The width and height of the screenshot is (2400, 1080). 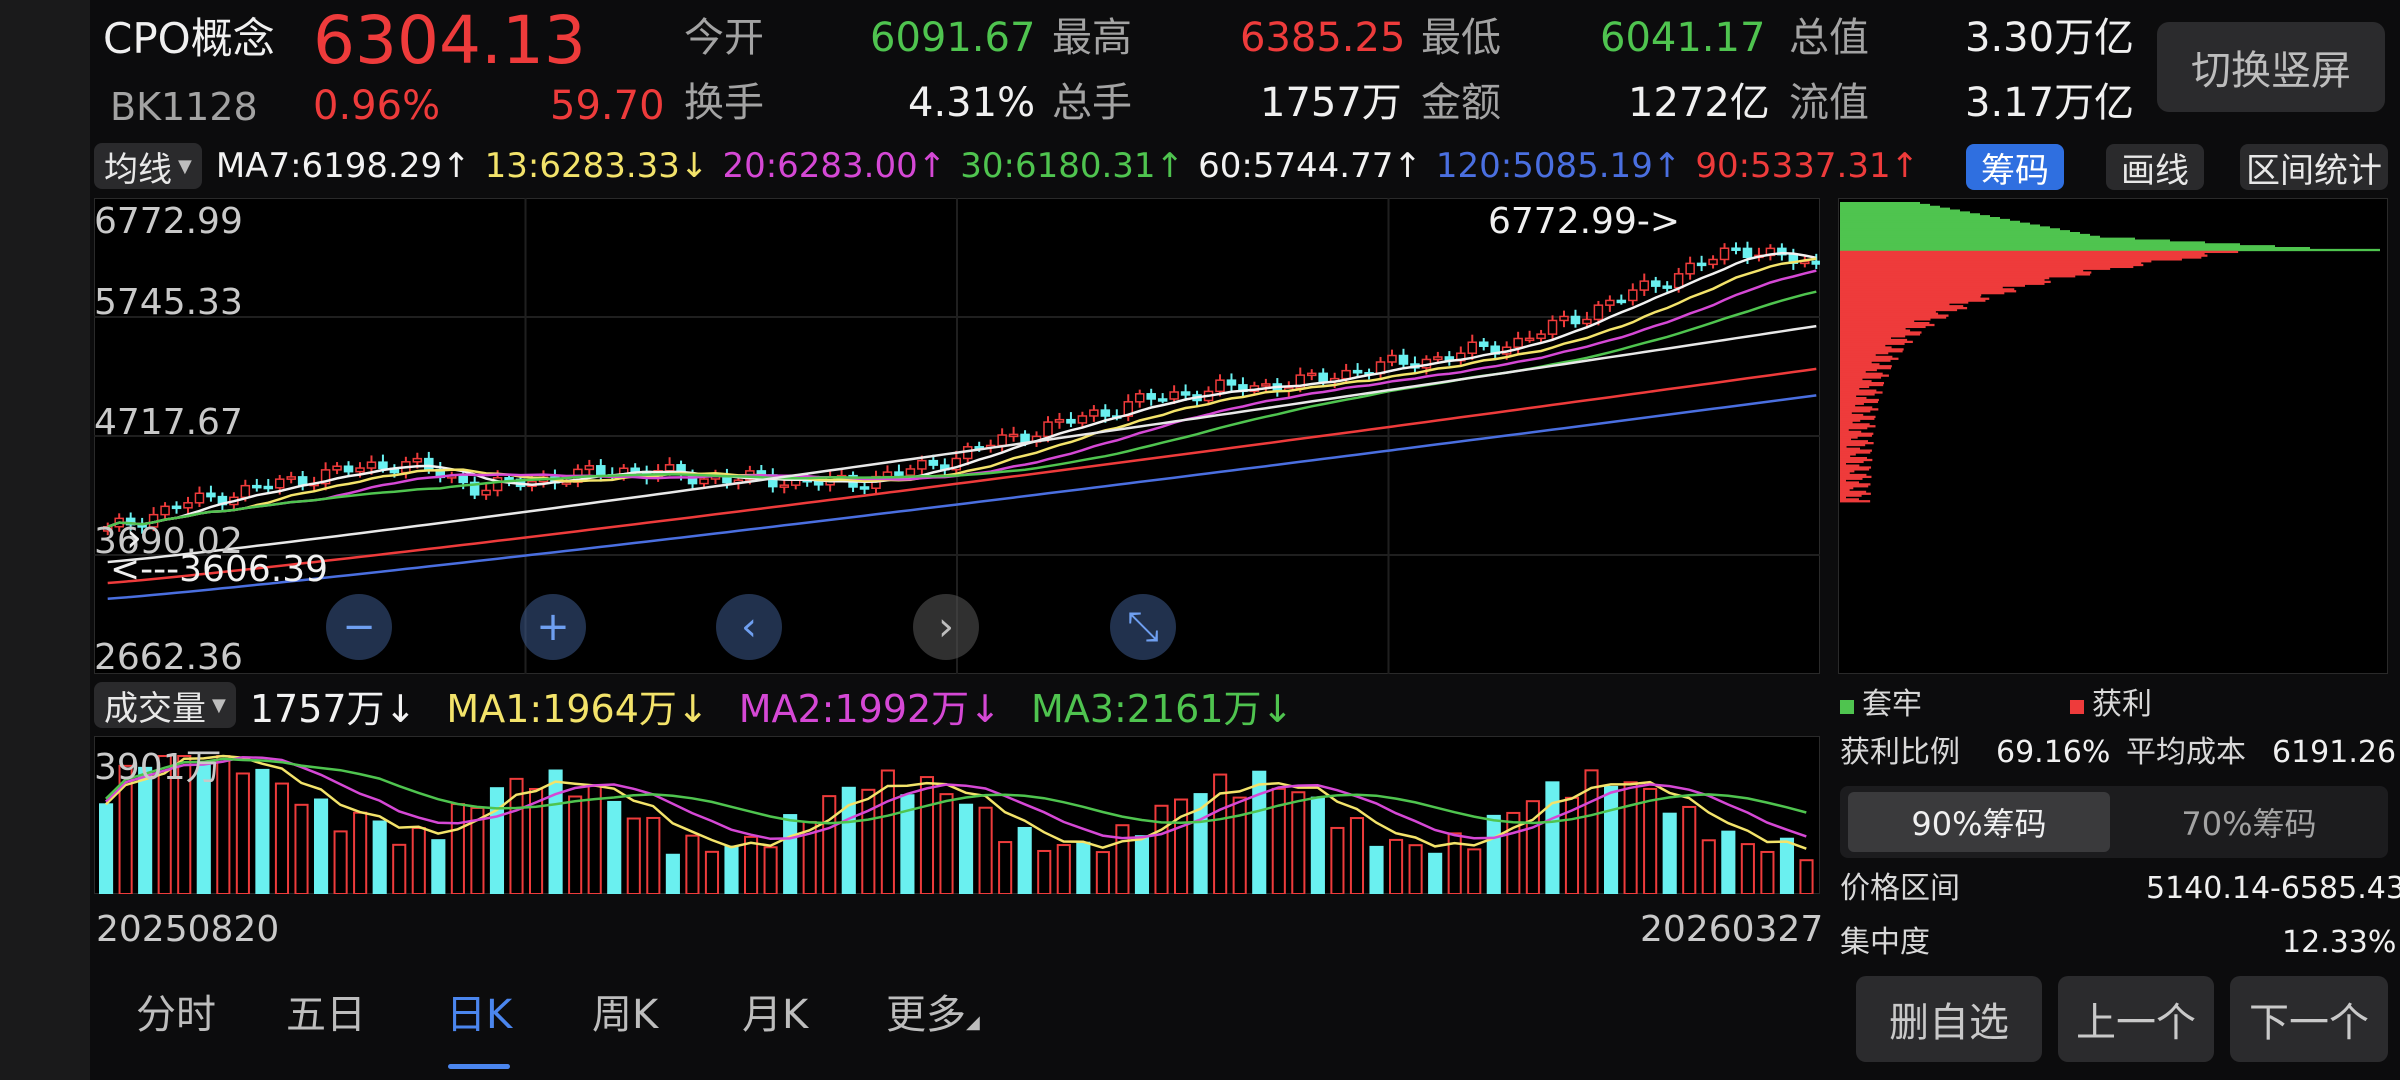 What do you see at coordinates (168, 541) in the screenshot?
I see `price-axis-label: 3690.02` at bounding box center [168, 541].